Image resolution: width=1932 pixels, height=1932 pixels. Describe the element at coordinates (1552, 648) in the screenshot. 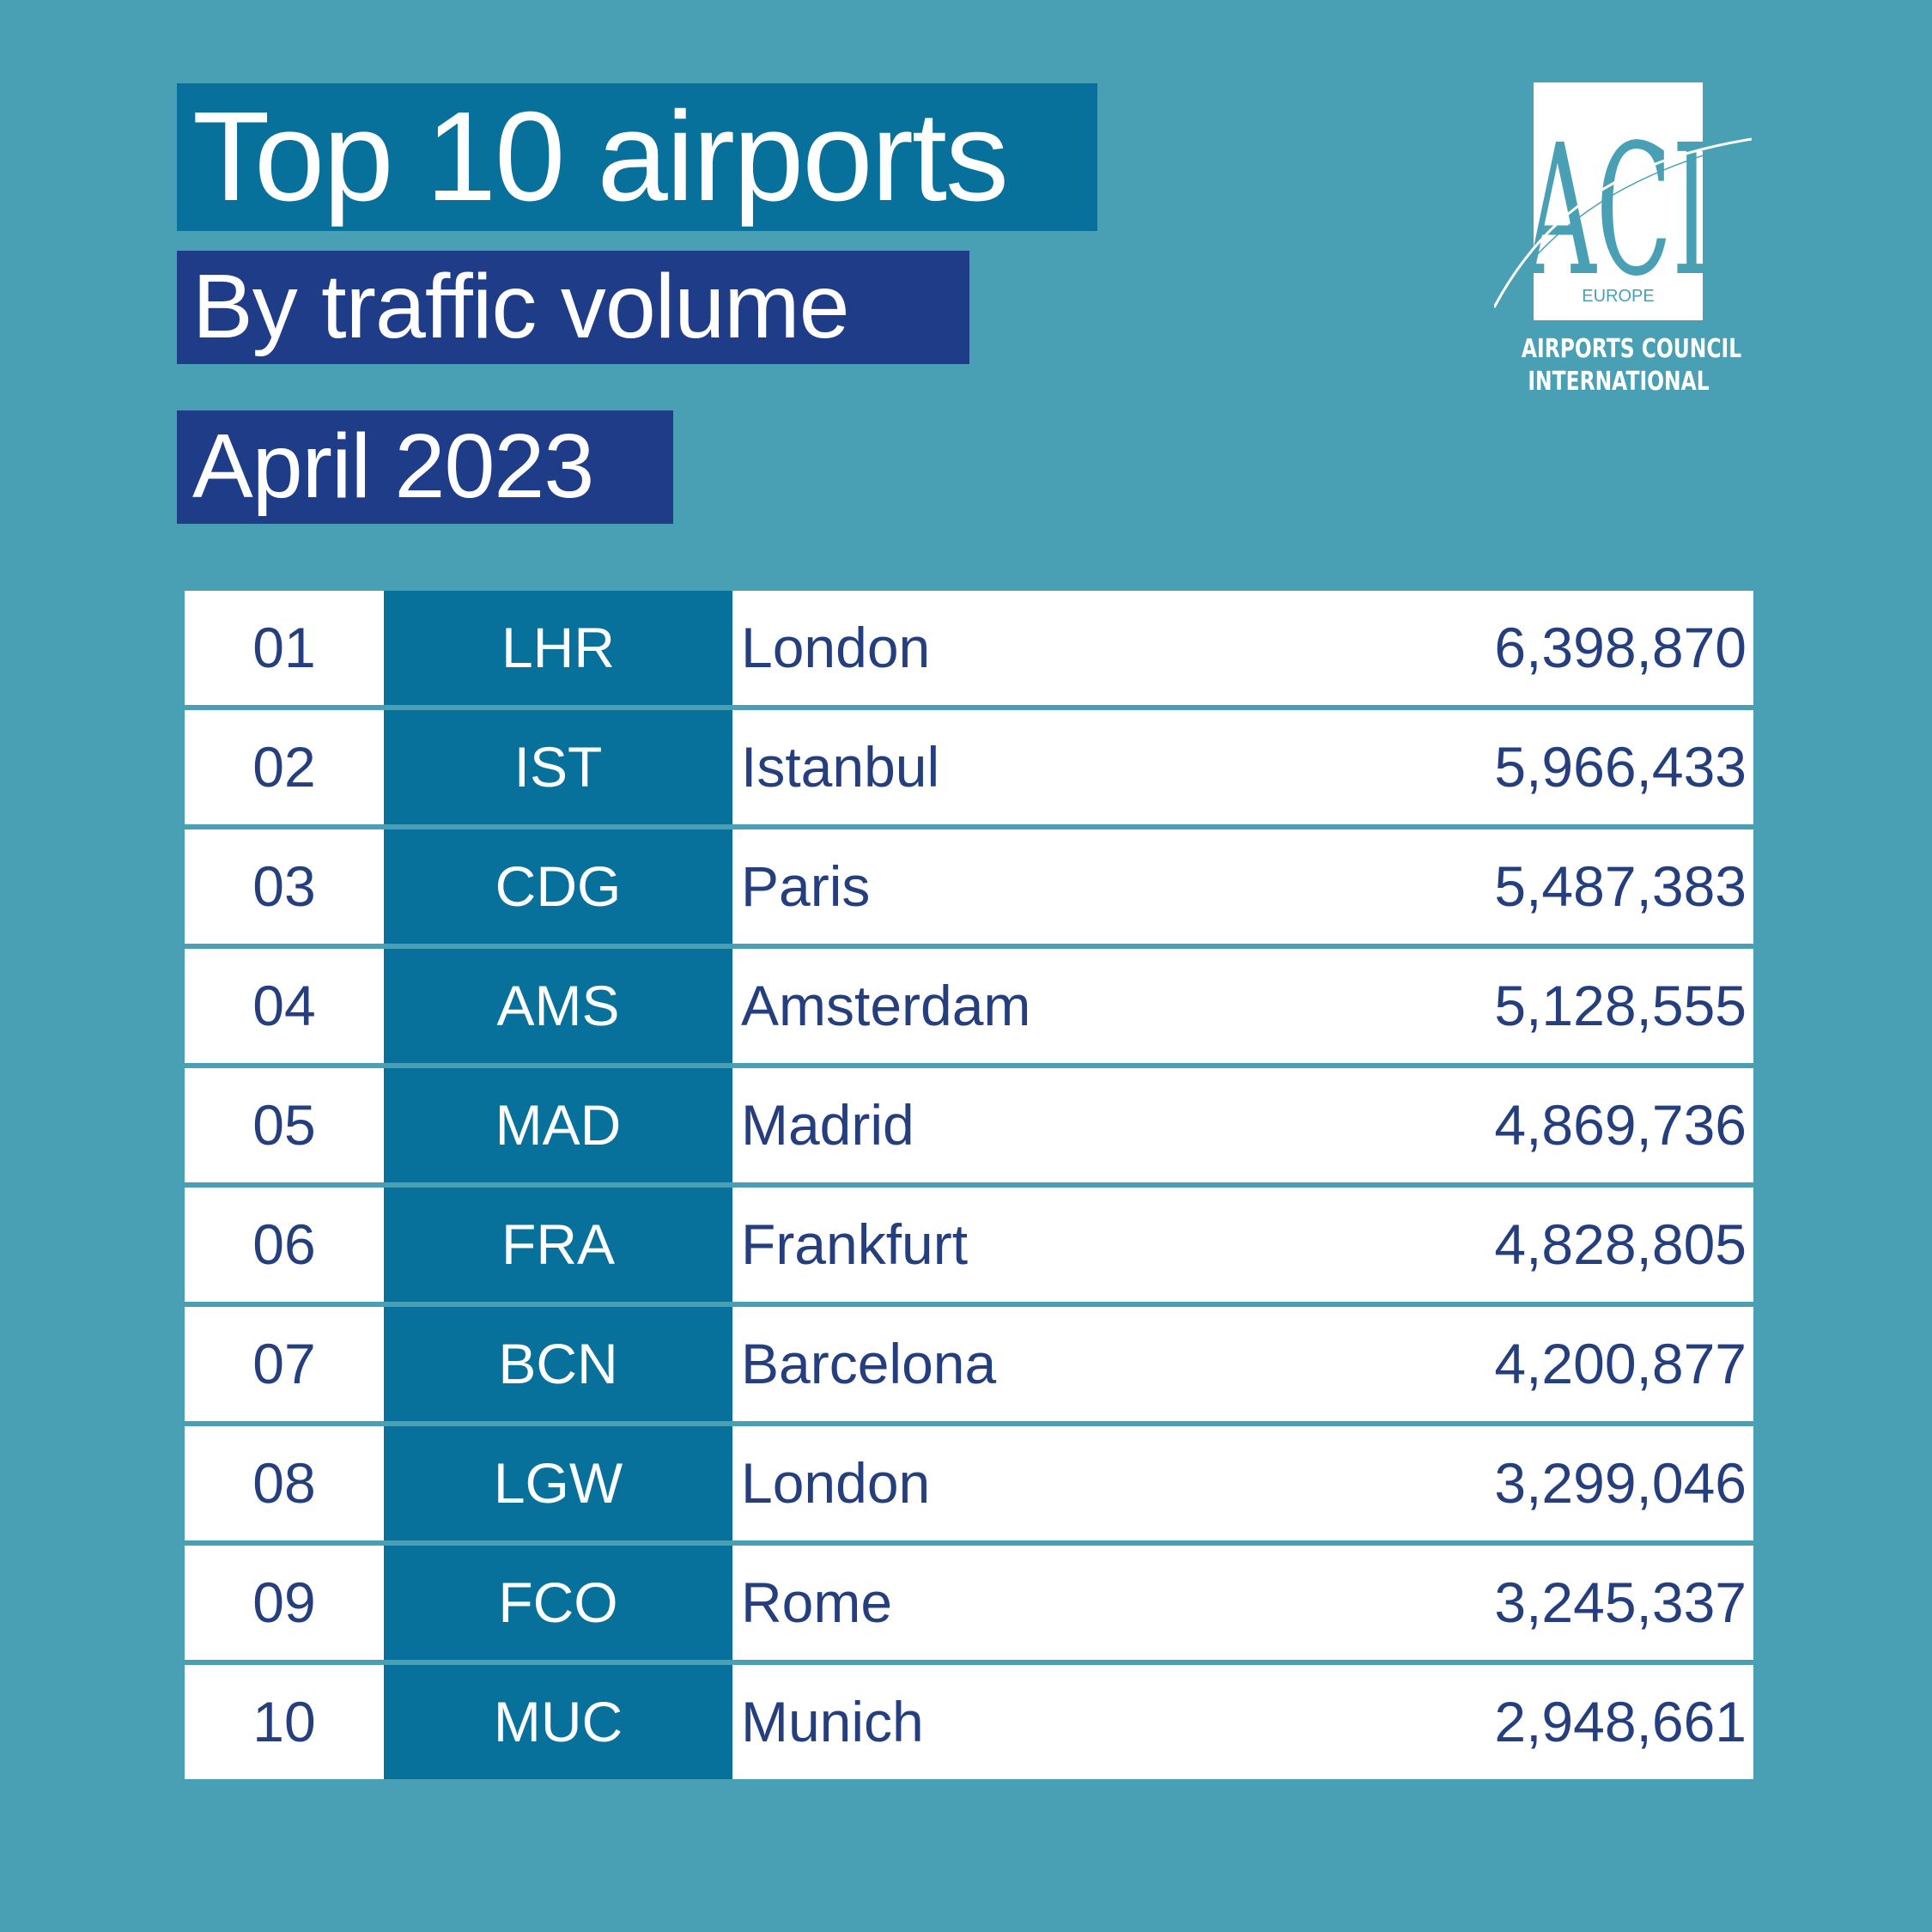

I see `passenger-count-cell: 6,398,870` at that location.